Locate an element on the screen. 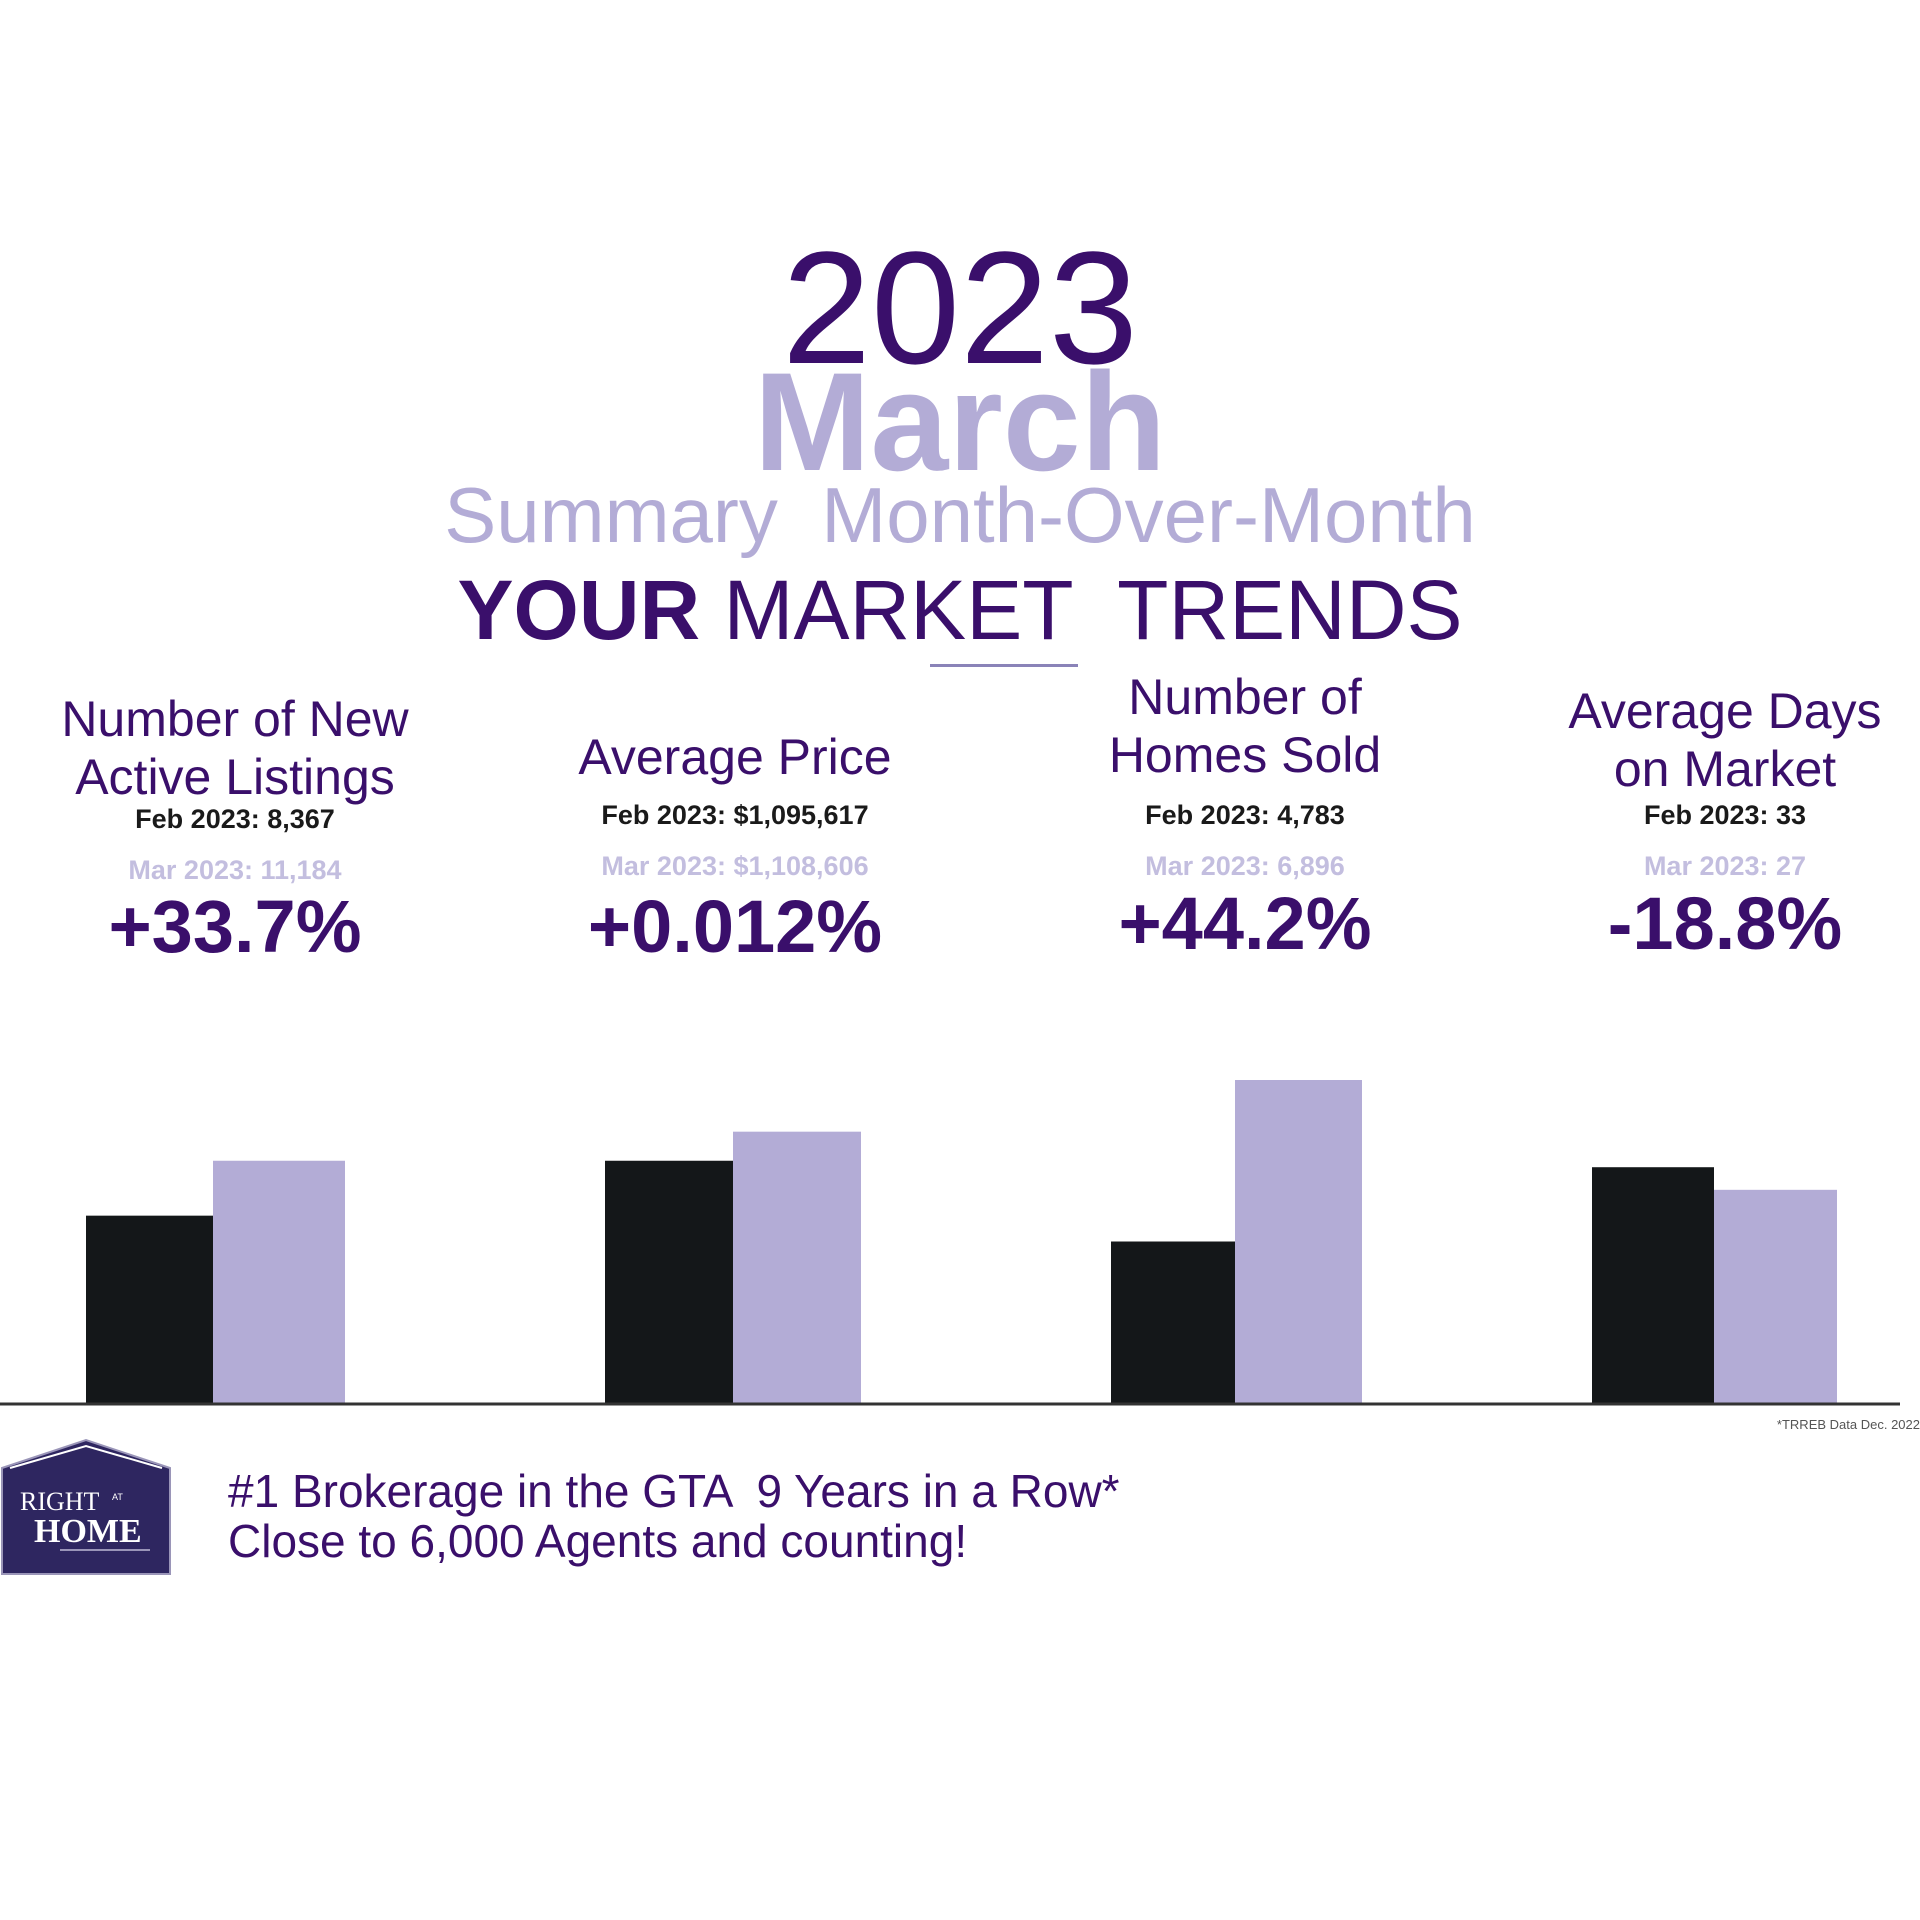 The width and height of the screenshot is (1920, 1920). metric-title-line: on Market is located at coordinates (1725, 769).